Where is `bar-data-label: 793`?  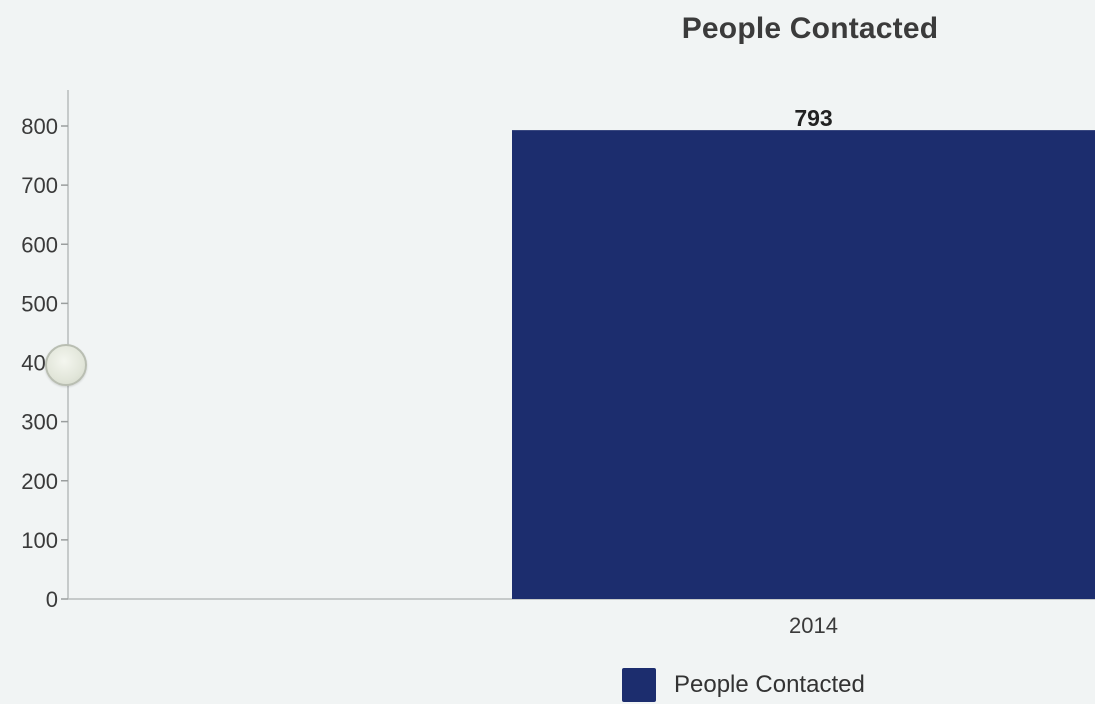 bar-data-label: 793 is located at coordinates (813, 118).